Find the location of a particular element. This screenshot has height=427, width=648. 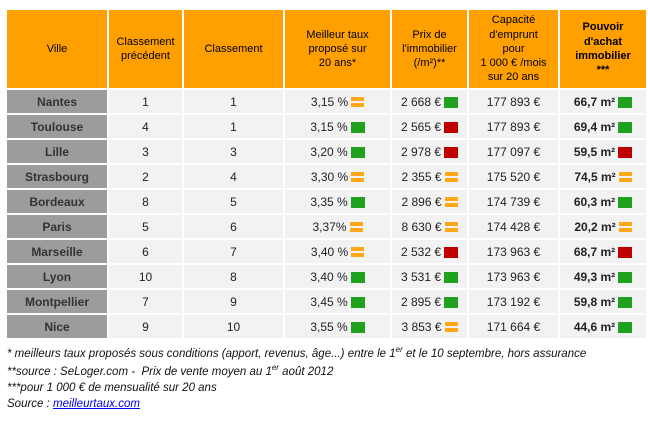

previous-rank-cell: 7 is located at coordinates (145, 301).